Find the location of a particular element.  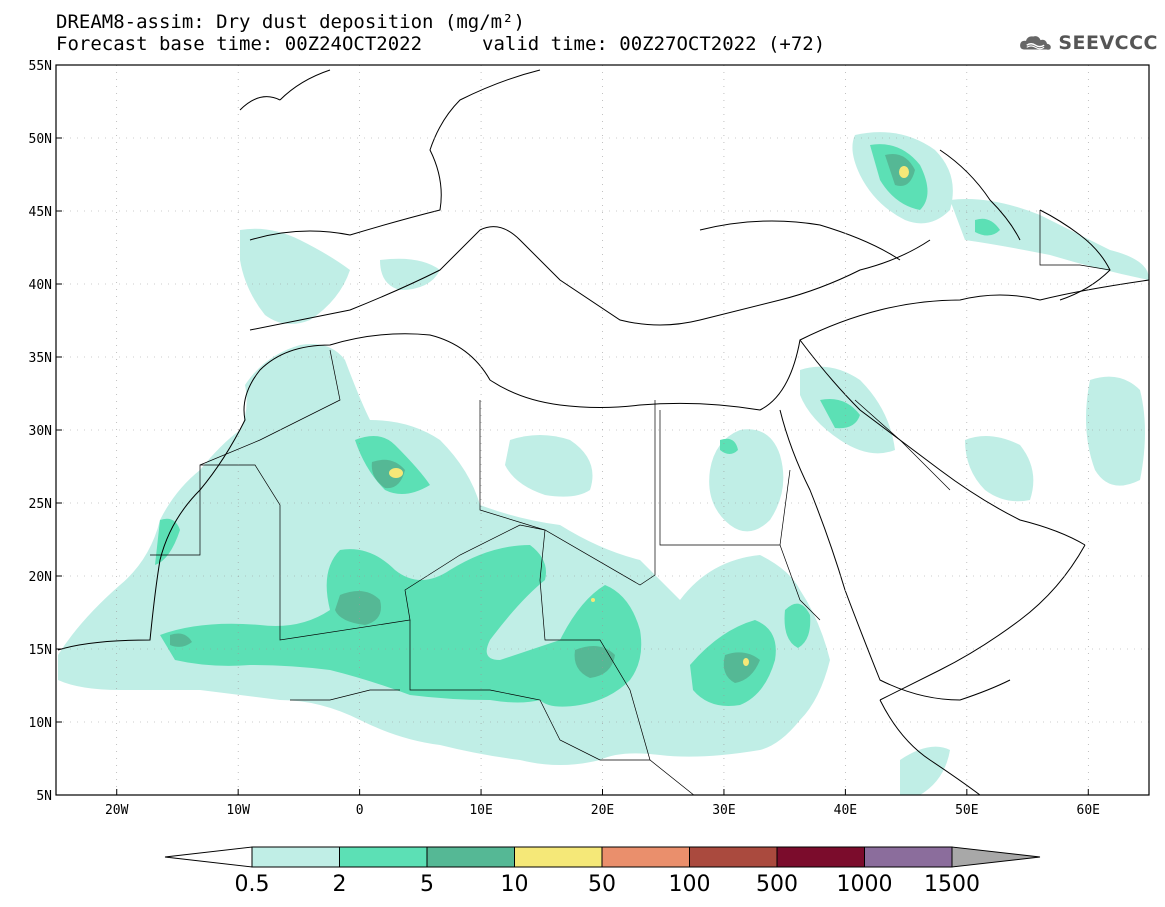

lon-tick-label: 0 is located at coordinates (360, 810).